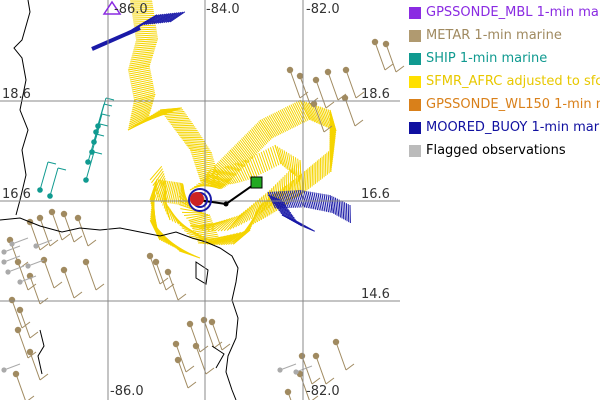 This screenshot has height=400, width=600. What do you see at coordinates (112, 7) in the screenshot?
I see `gpssonde-mbl-marker` at bounding box center [112, 7].